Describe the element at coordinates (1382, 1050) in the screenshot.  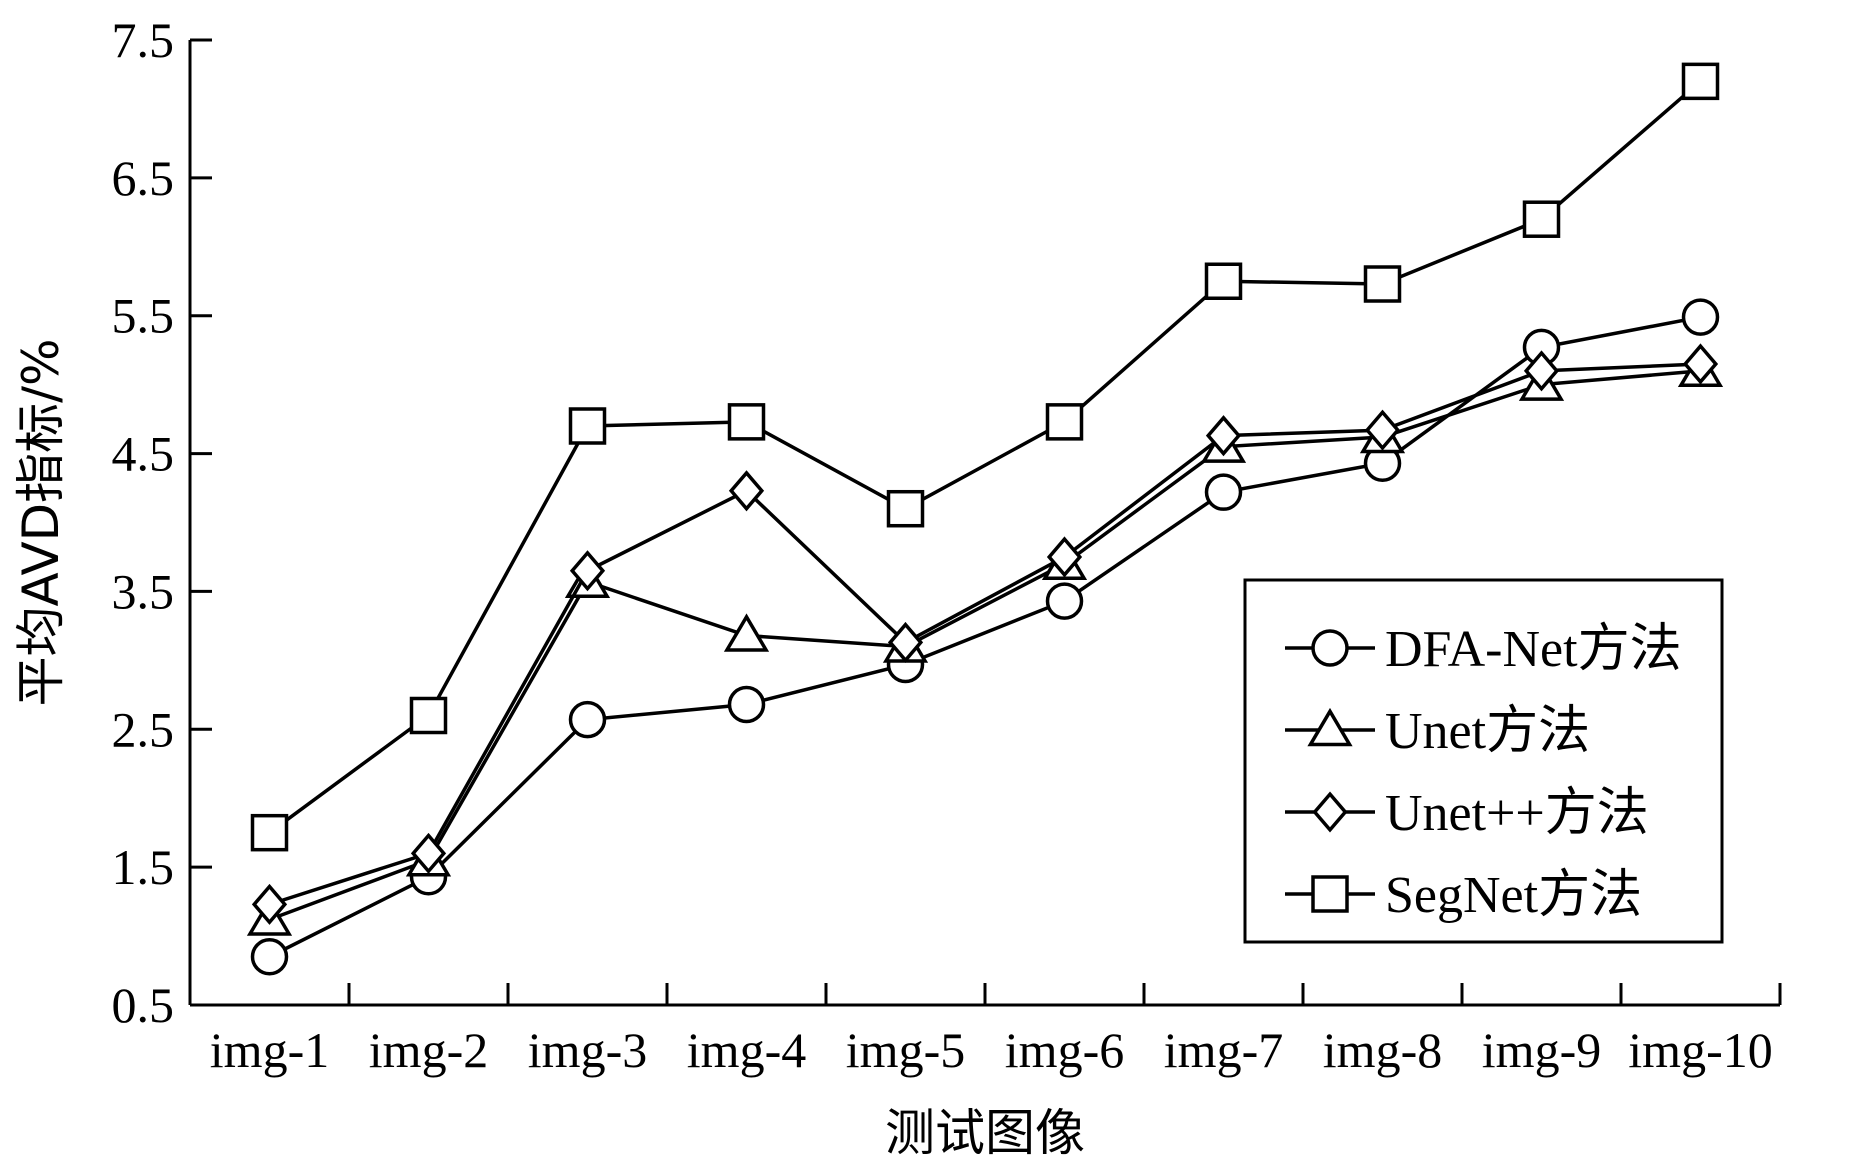
I see `x-tick-label: img-8` at that location.